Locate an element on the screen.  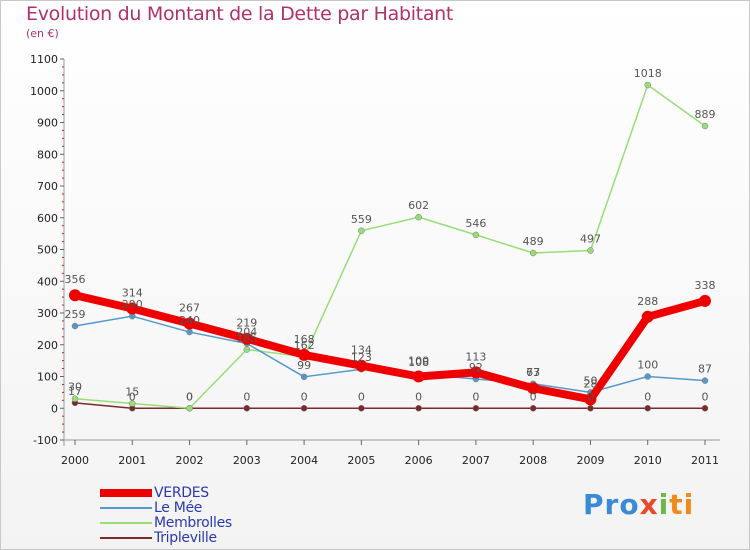
data-label-membrolles: 185 is located at coordinates (246, 338).